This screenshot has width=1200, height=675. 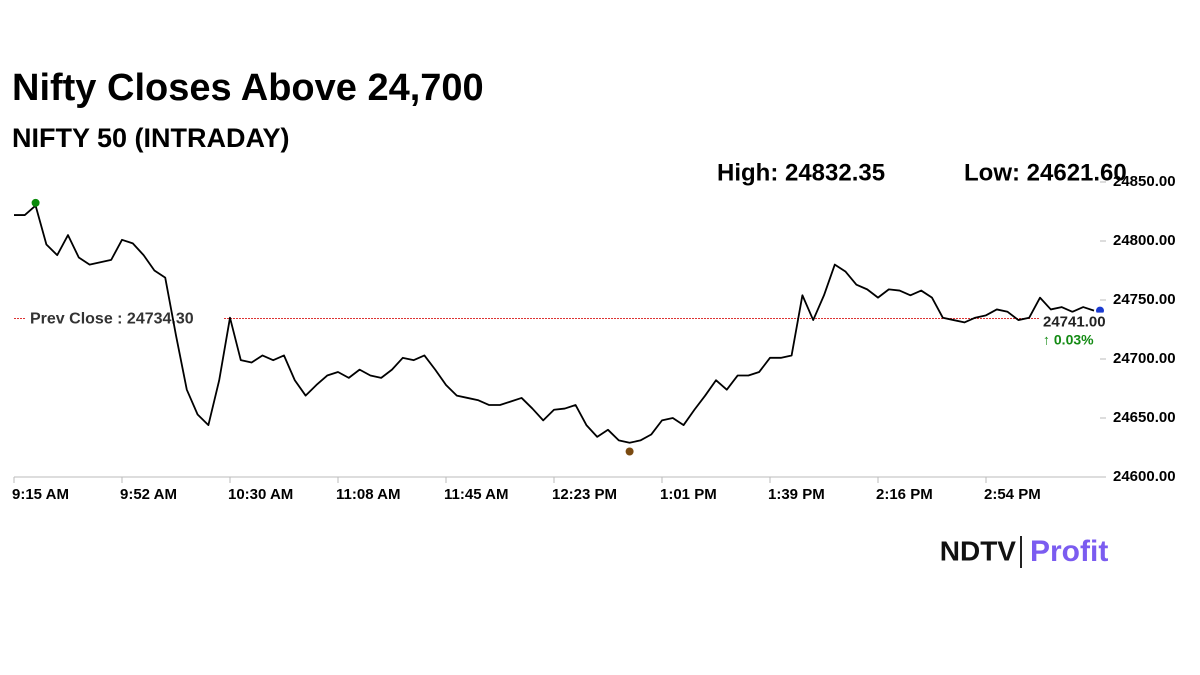 What do you see at coordinates (688, 494) in the screenshot?
I see `x-tick-label: 1:01 PM` at bounding box center [688, 494].